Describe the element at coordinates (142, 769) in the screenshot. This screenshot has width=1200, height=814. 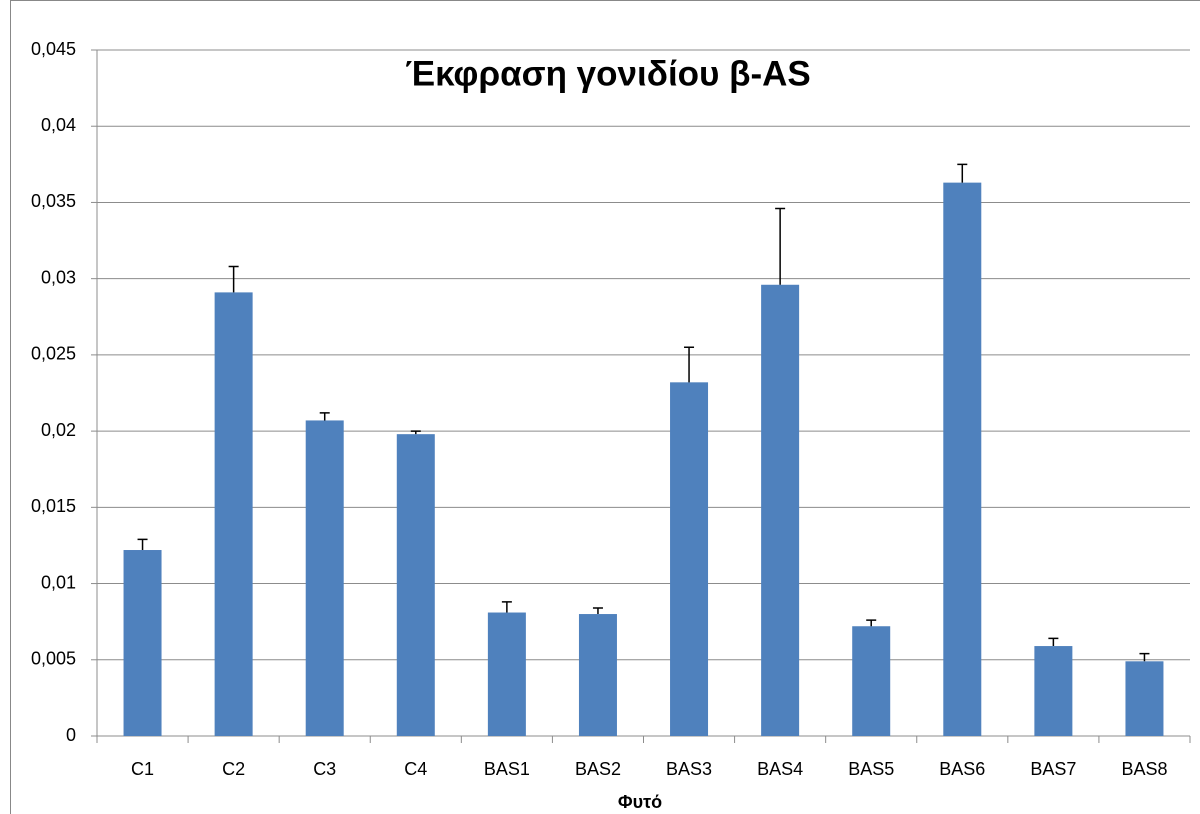
I see `x-tick-label: C1` at that location.